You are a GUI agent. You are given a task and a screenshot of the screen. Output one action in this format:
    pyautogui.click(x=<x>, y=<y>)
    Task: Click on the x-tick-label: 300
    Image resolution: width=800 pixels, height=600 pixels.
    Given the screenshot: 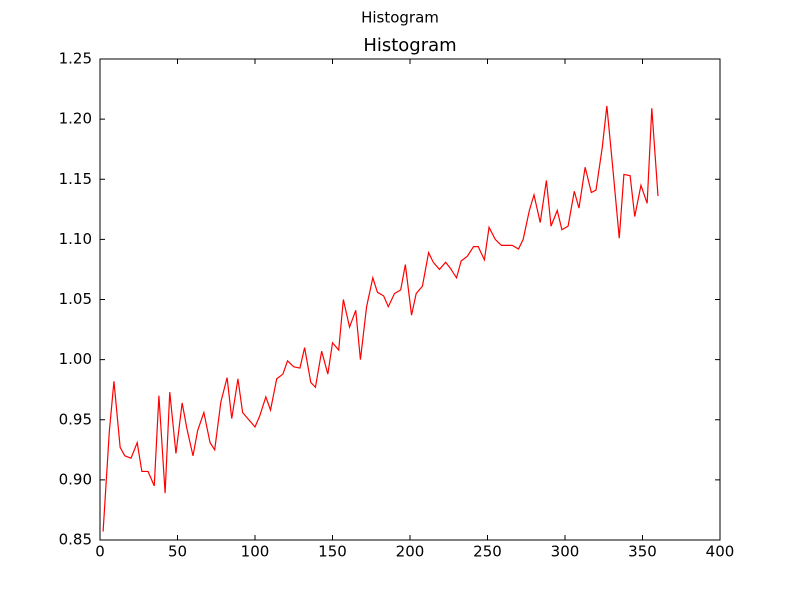 What is the action you would take?
    pyautogui.click(x=565, y=552)
    